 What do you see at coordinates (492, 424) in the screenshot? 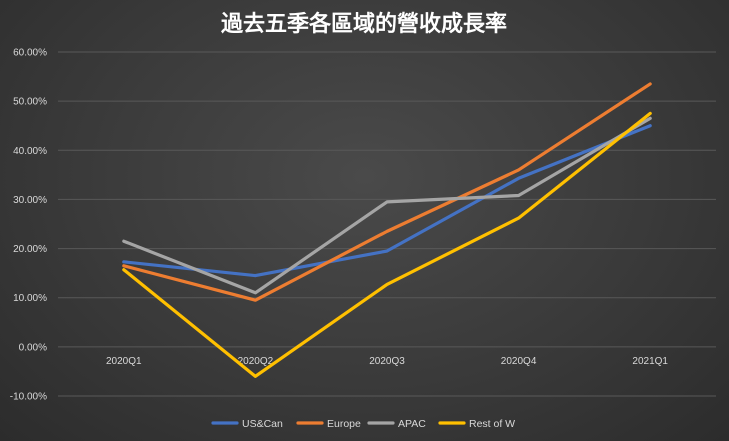
I see `legend-label: Rest of W` at bounding box center [492, 424].